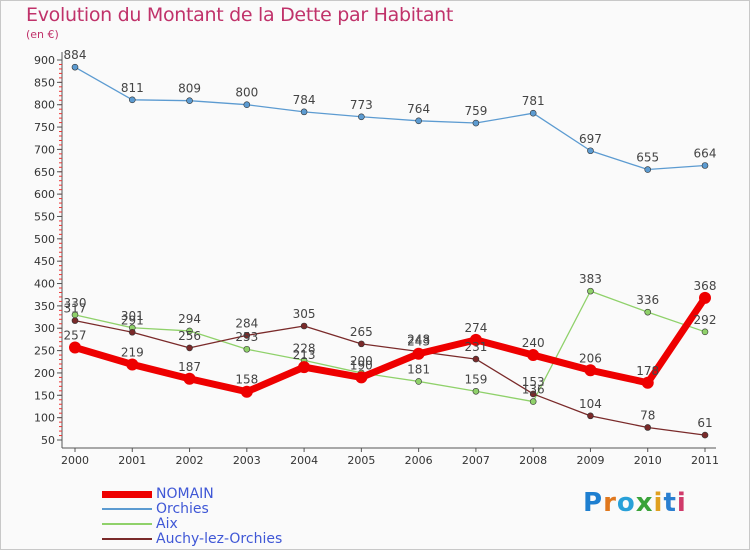 This screenshot has width=750, height=550. Describe the element at coordinates (361, 361) in the screenshot. I see `data-label: 200` at that location.